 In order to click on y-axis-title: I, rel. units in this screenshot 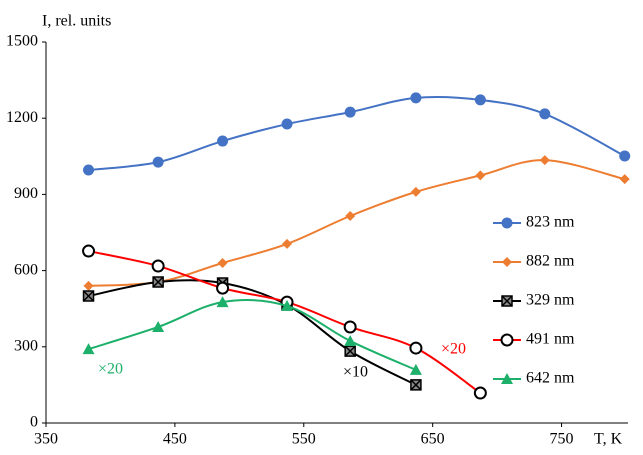, I will do `click(76, 21)`.